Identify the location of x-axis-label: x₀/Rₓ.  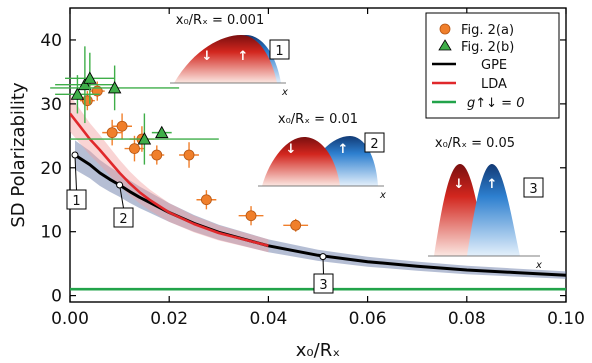
(318, 350).